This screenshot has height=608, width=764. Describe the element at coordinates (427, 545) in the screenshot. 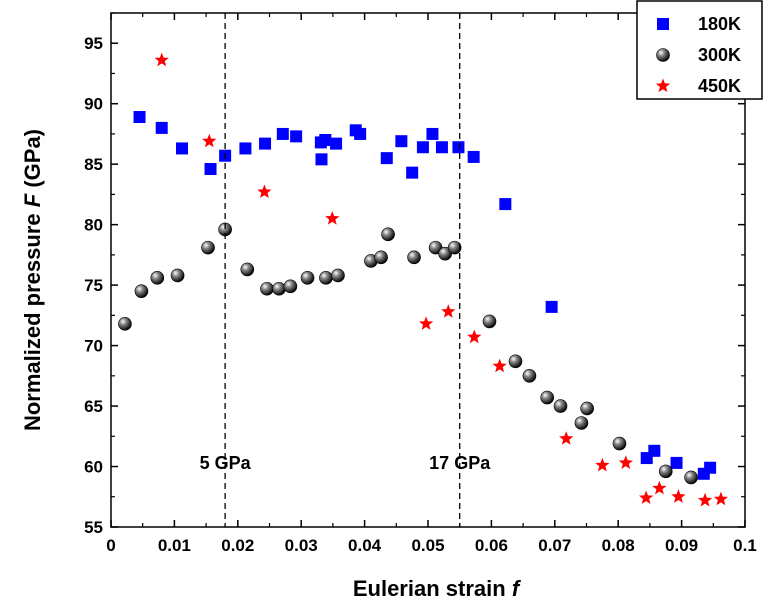

I see `x-tick-label-5: 0.05` at that location.